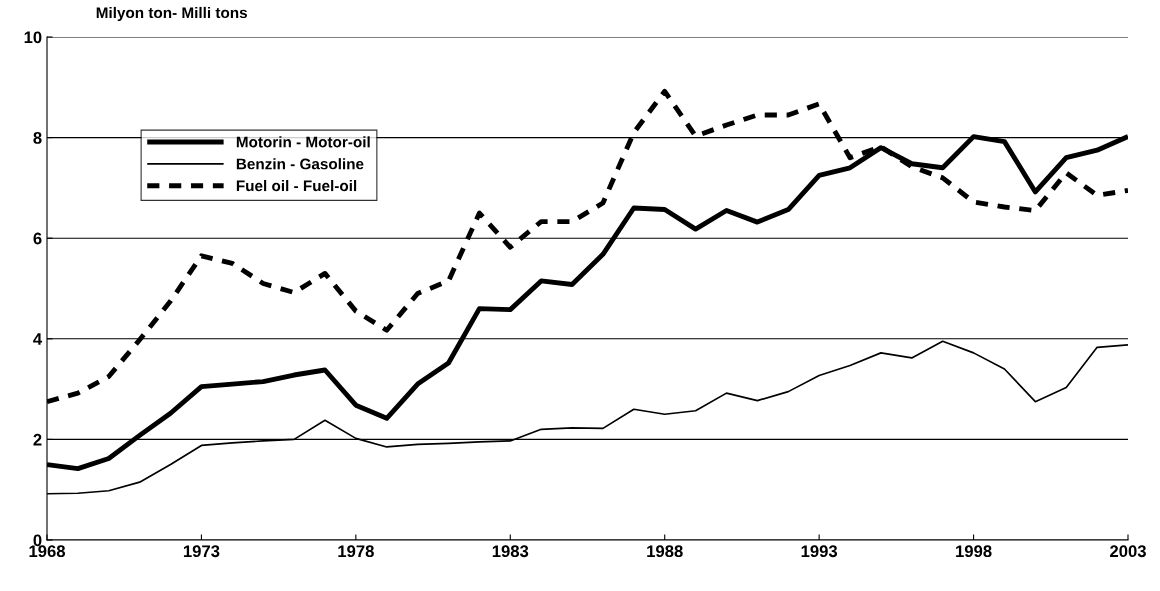  Describe the element at coordinates (296, 186) in the screenshot. I see `legend-label: Fuel oil - Fuel-oil` at that location.